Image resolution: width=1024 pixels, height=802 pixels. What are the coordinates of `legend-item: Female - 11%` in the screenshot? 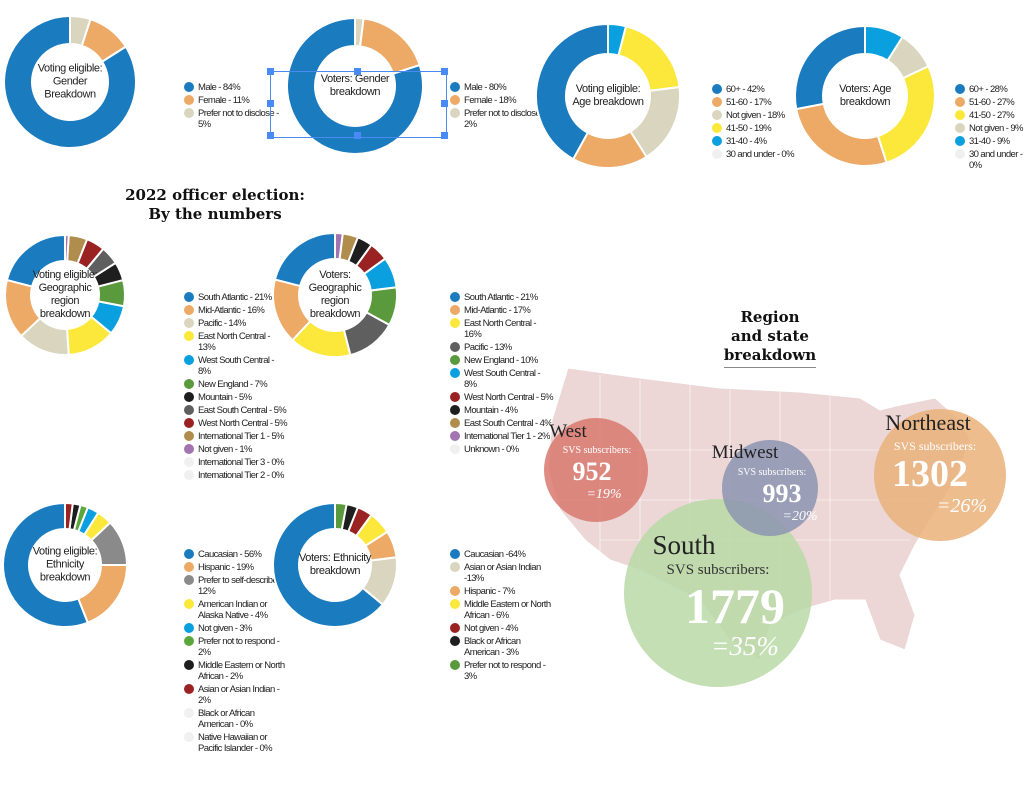 It's located at (236, 100).